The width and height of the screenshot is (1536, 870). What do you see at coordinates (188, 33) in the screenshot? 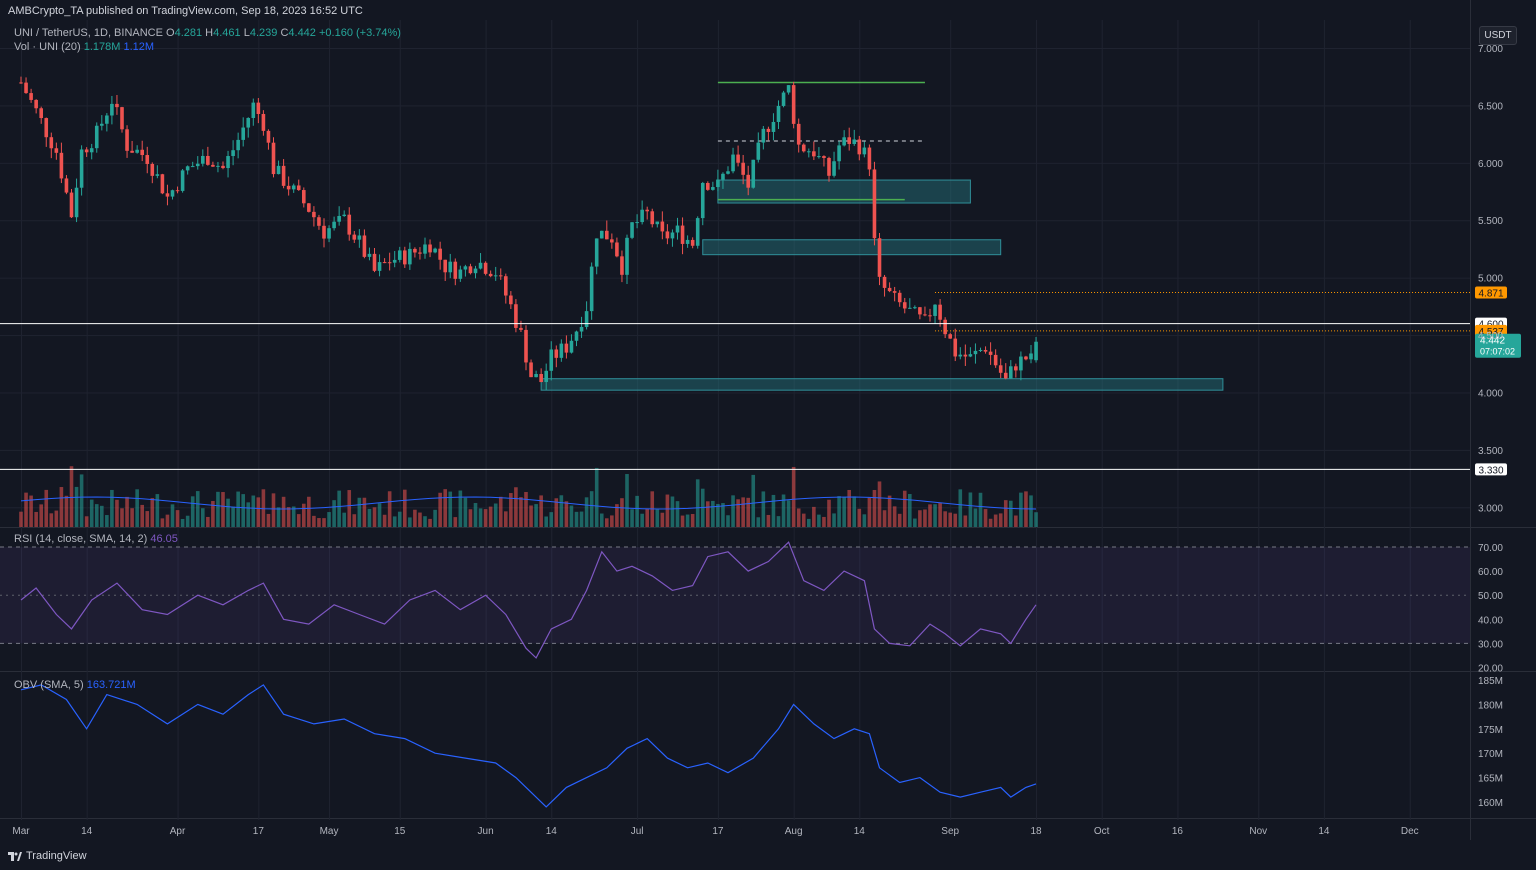
I see `ohlc-o: 4.281` at bounding box center [188, 33].